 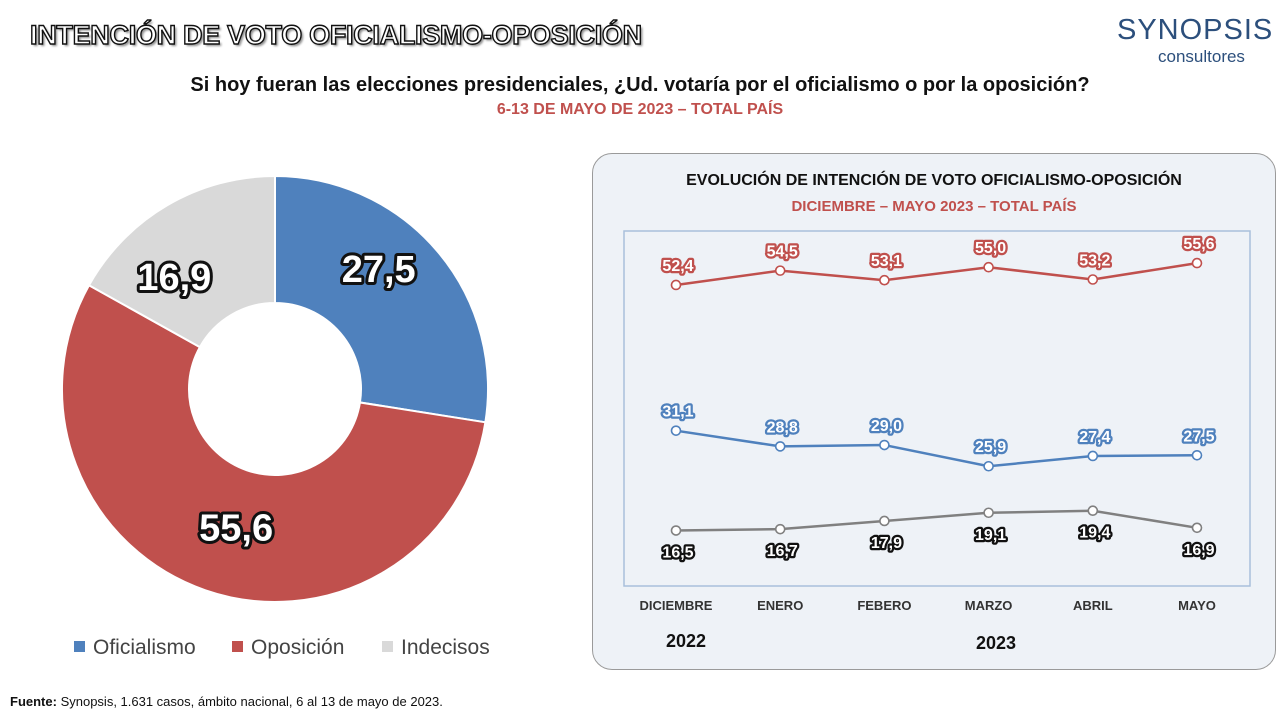 I want to click on data-label: 29,0, so click(x=886, y=426).